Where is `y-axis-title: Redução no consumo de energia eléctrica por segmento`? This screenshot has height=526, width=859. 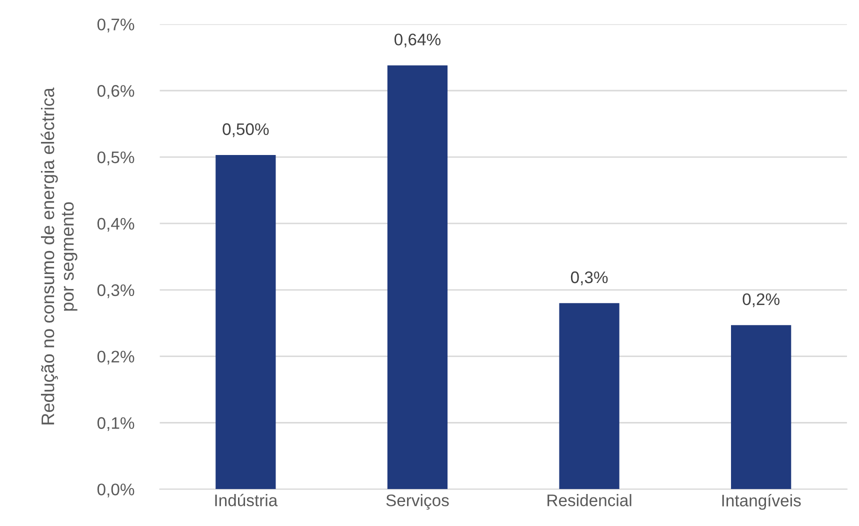
y-axis-title: Redução no consumo de energia eléctrica por segmento is located at coordinates (59, 256).